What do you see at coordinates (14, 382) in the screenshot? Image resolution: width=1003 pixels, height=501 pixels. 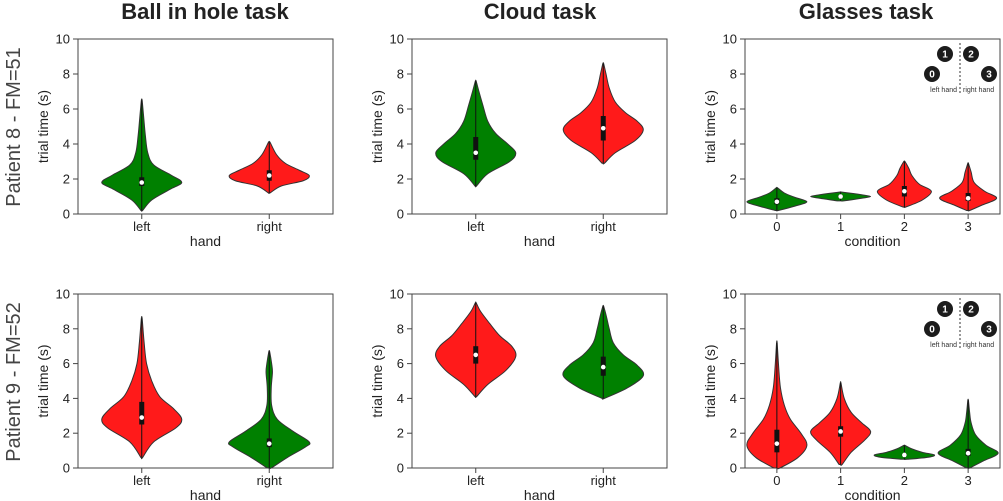 I see `row-label-patient-9: Patient 9 - FM=52` at bounding box center [14, 382].